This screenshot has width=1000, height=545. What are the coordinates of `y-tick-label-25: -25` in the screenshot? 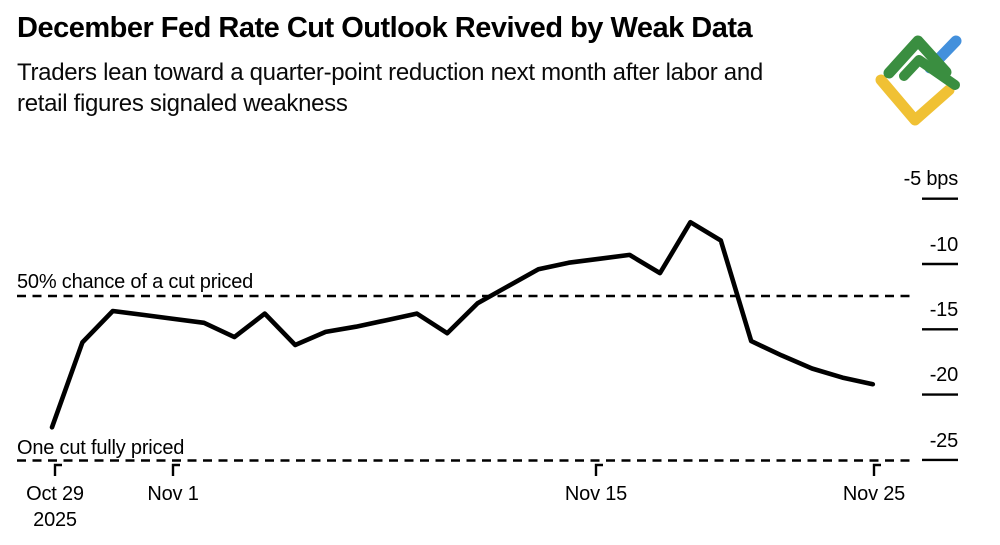 It's located at (944, 441).